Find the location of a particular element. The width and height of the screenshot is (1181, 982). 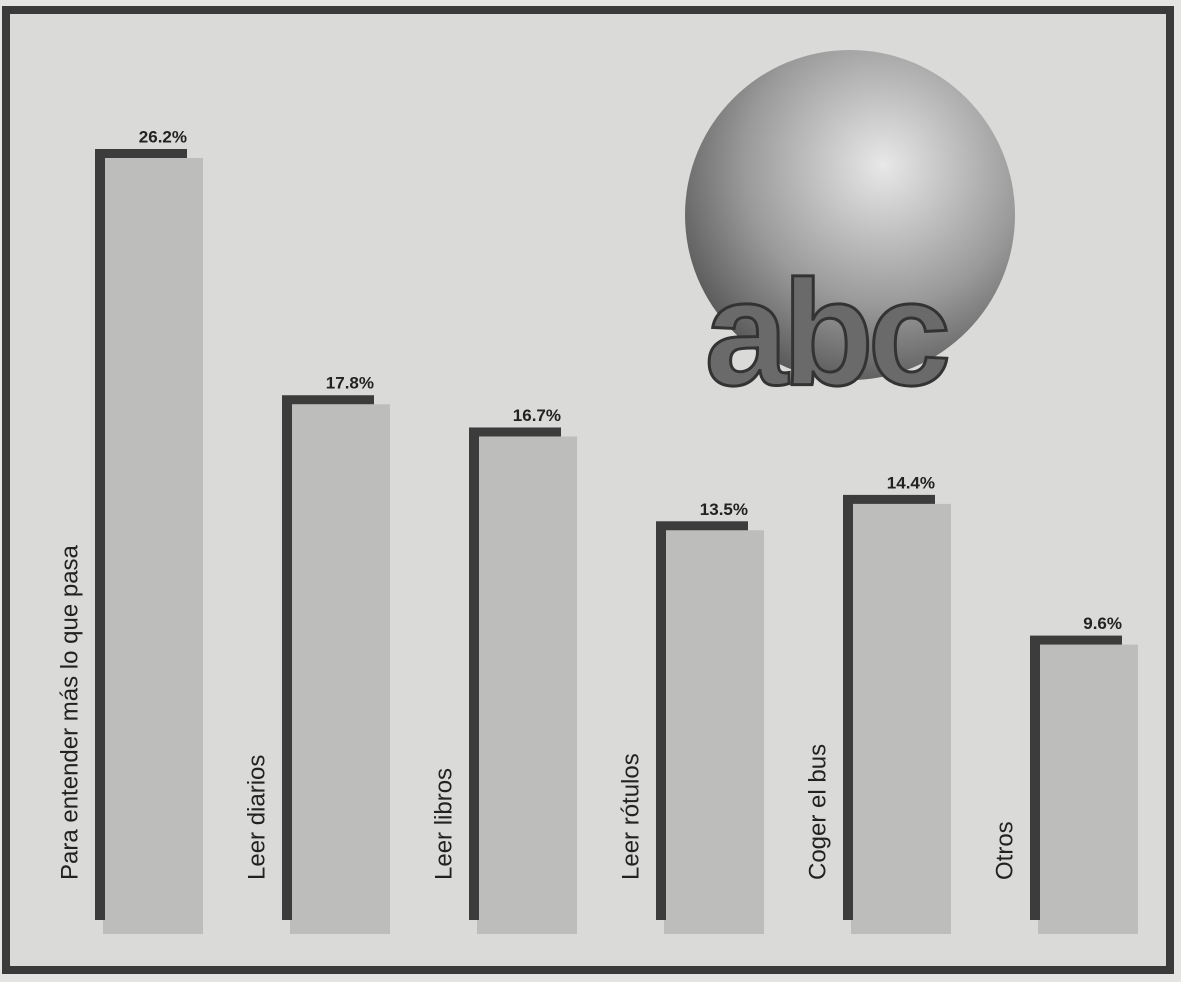

value-label: 17.8% is located at coordinates (350, 383).